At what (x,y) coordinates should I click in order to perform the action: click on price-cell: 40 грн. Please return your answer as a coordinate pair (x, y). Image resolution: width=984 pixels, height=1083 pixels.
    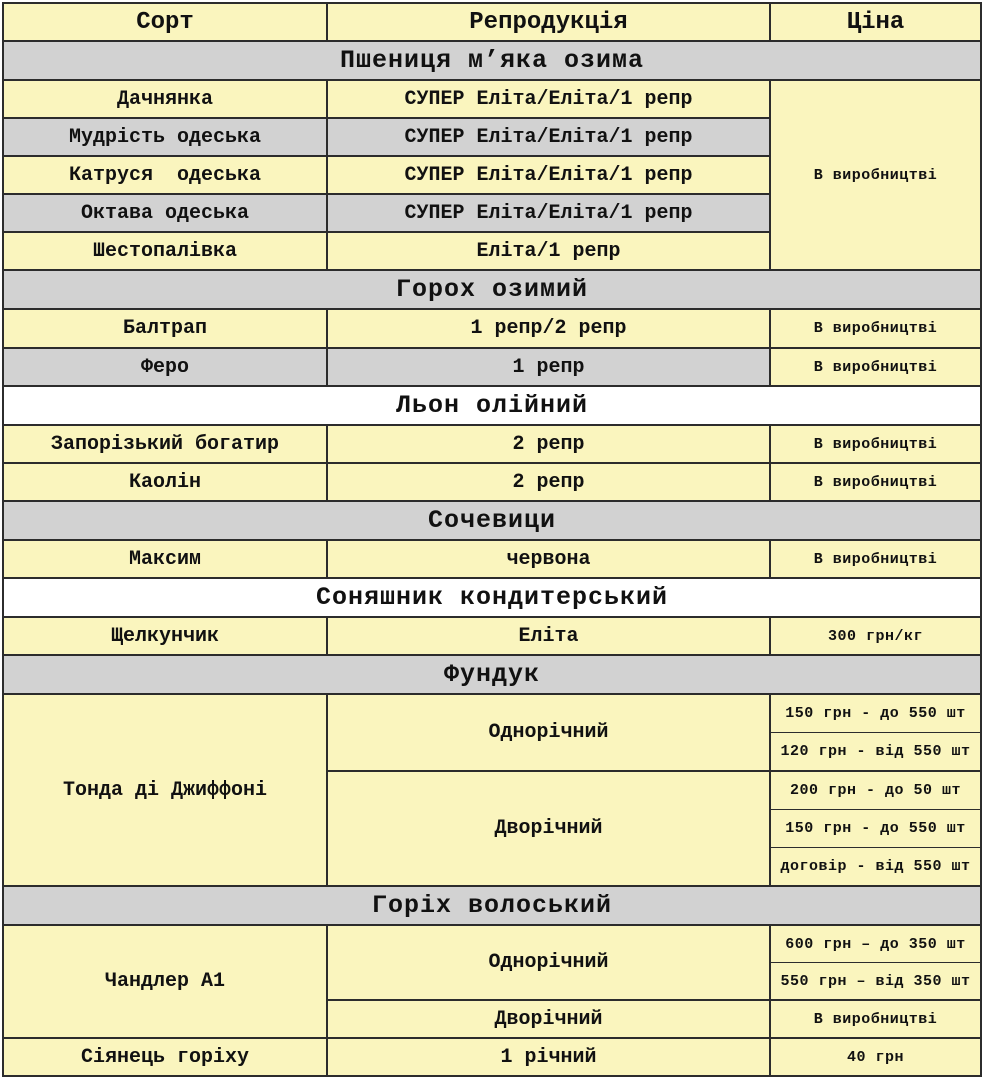
    Looking at the image, I should click on (875, 1057).